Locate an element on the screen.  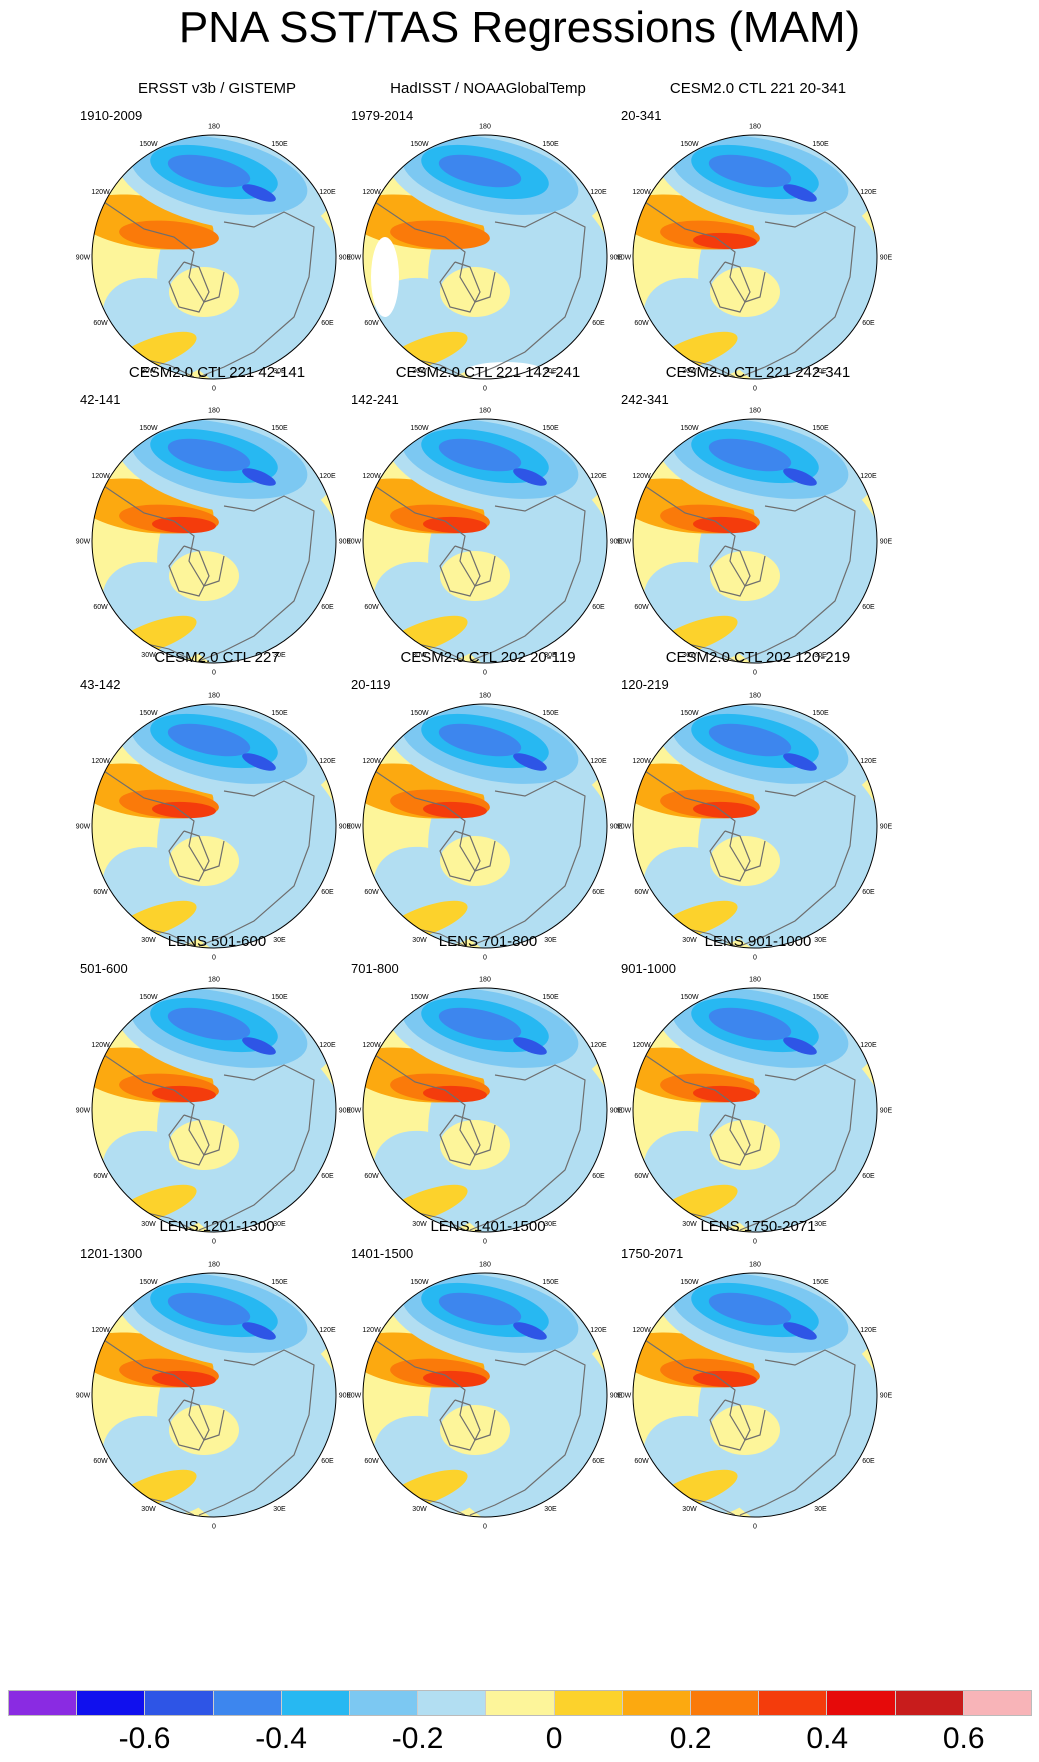
panel-title: LENS 501-600 is located at coordinates (217, 941).